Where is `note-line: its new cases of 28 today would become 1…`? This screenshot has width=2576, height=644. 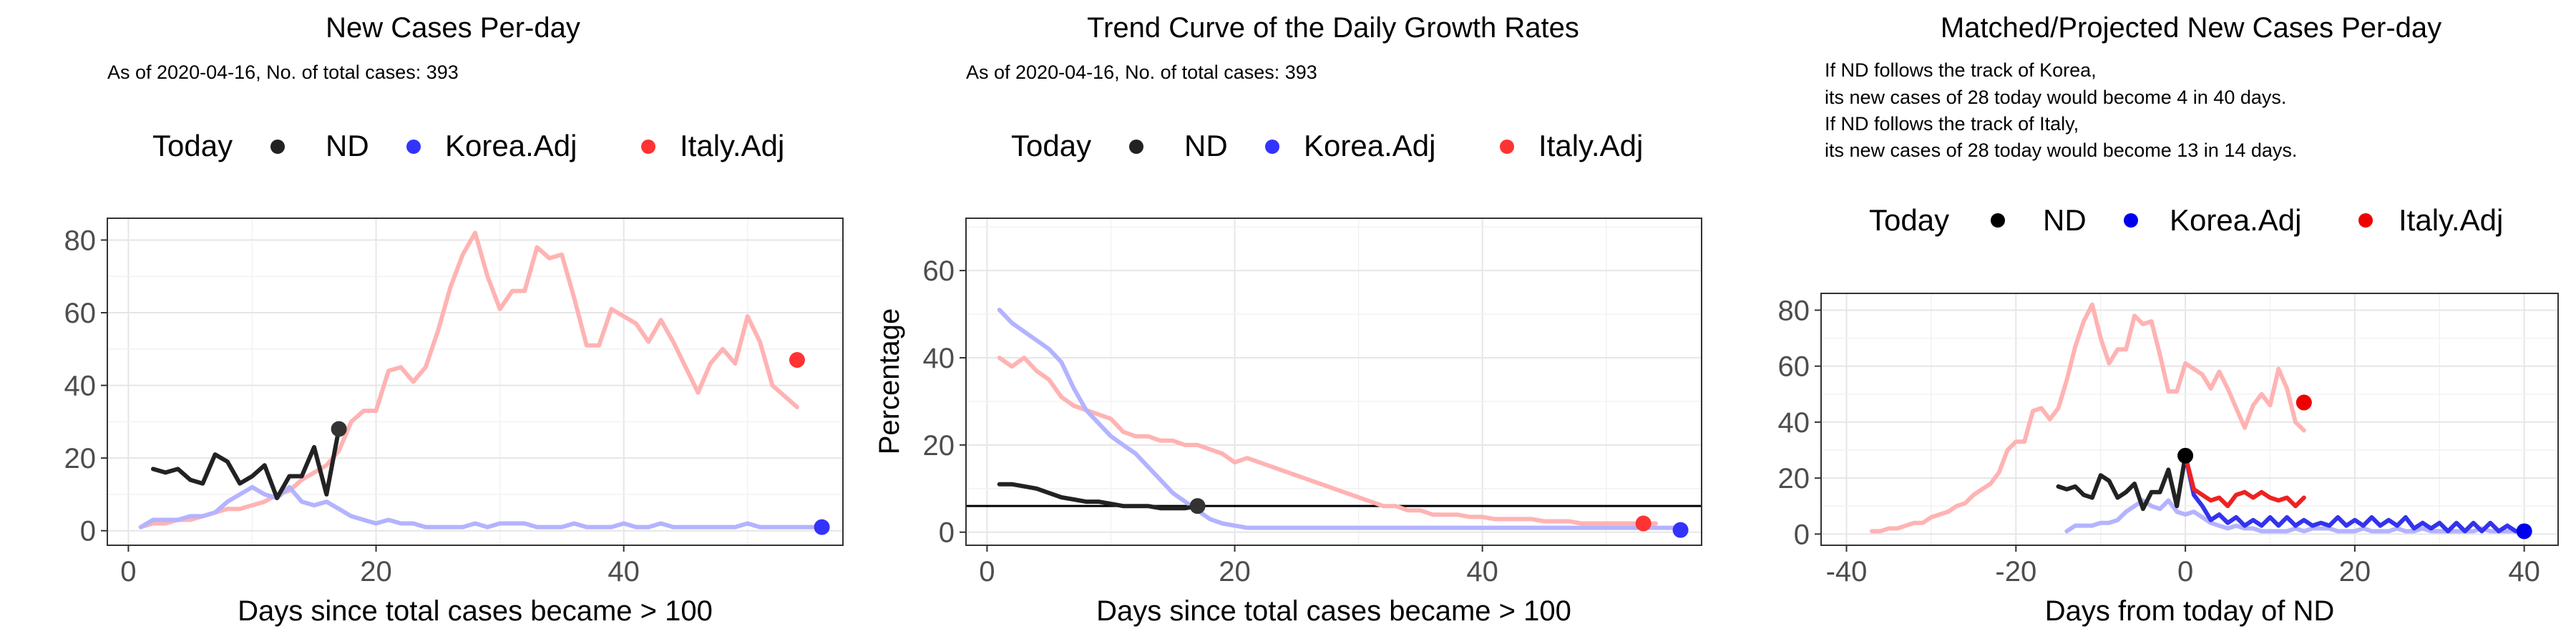
note-line: its new cases of 28 today would become 1… is located at coordinates (2061, 150).